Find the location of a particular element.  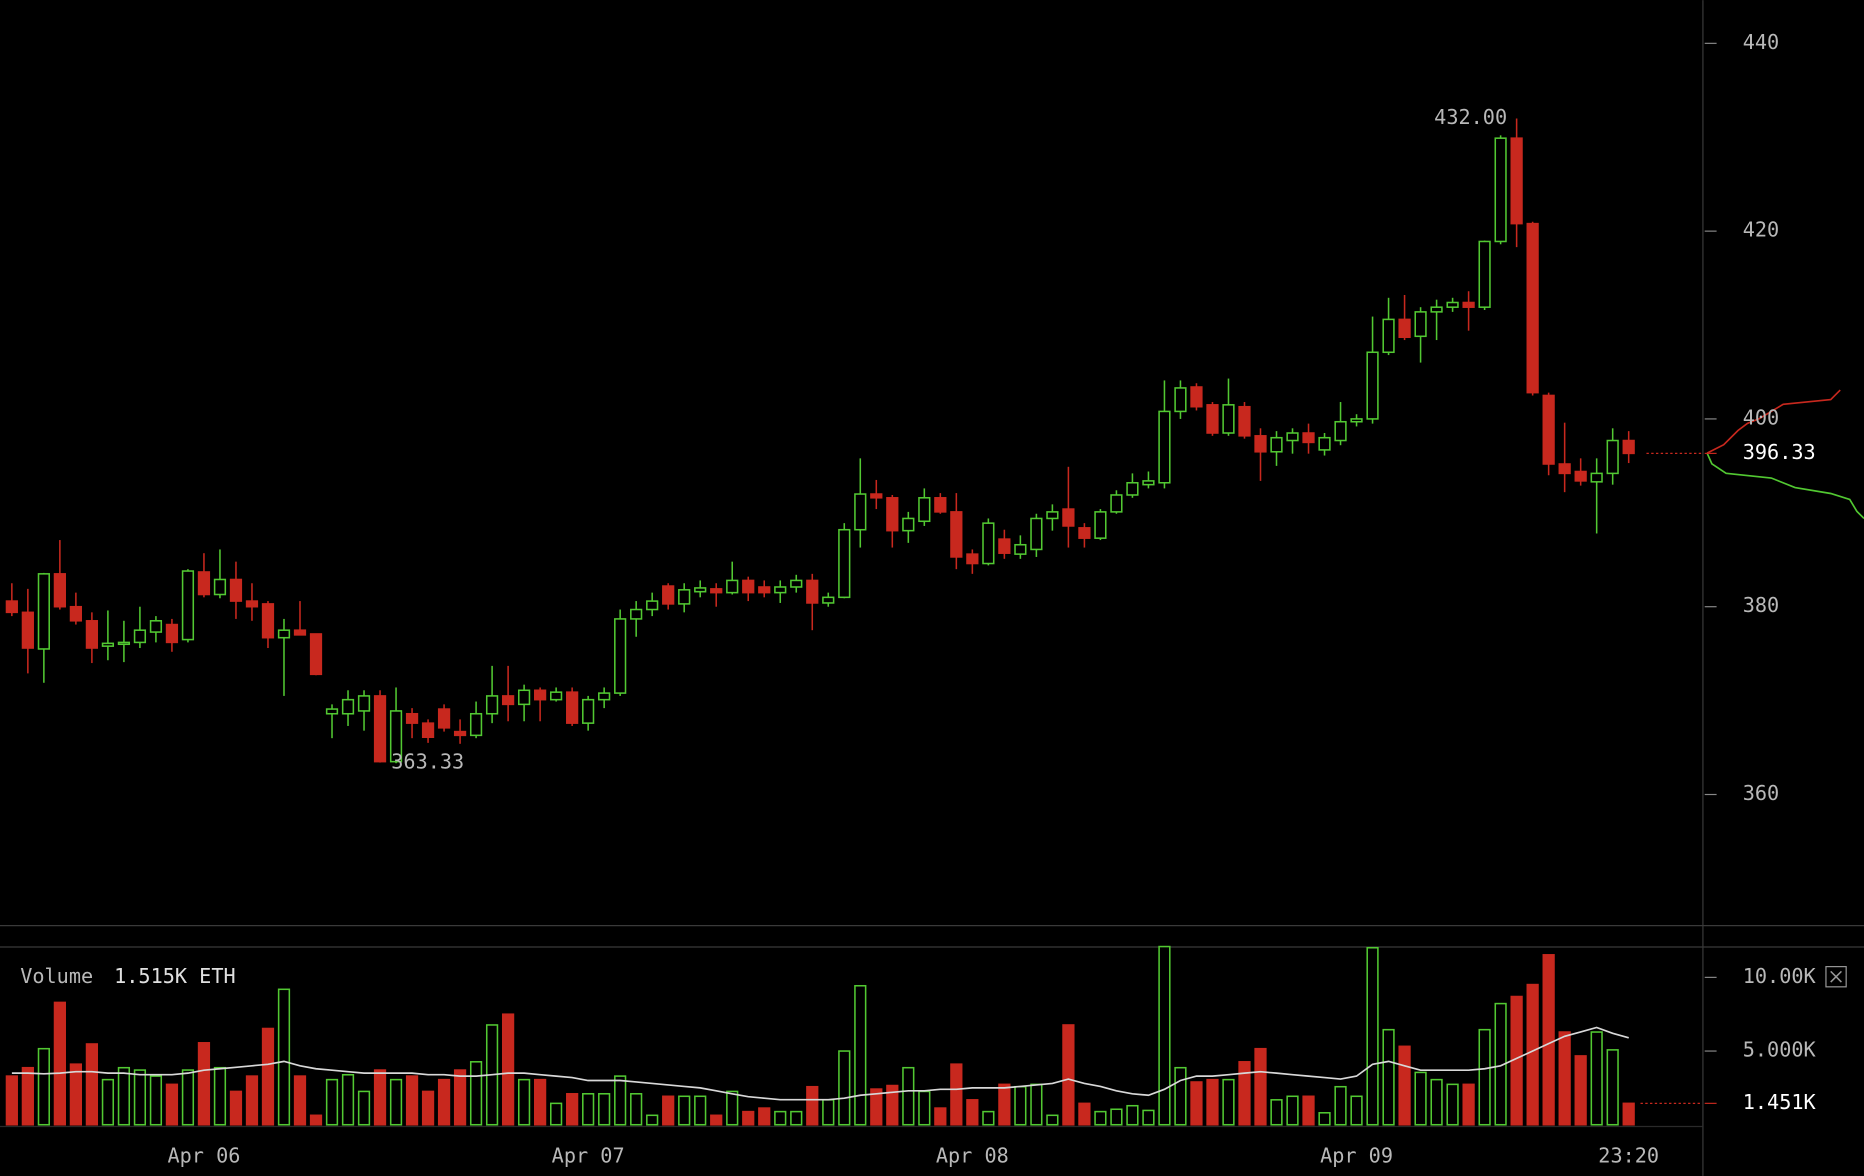

x-tick-label: 23:20 is located at coordinates (1628, 1155).